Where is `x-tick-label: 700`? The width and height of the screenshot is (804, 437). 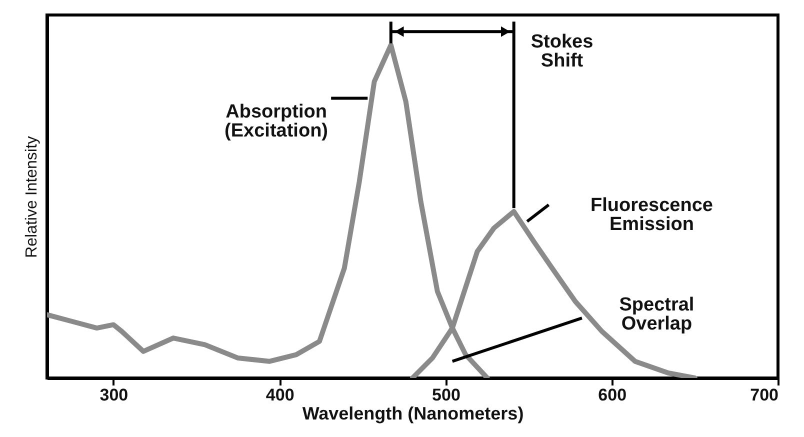 x-tick-label: 700 is located at coordinates (764, 395).